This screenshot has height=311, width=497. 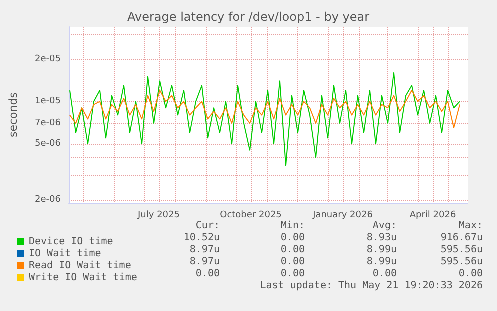 I want to click on text: Max:, so click(x=470, y=226).